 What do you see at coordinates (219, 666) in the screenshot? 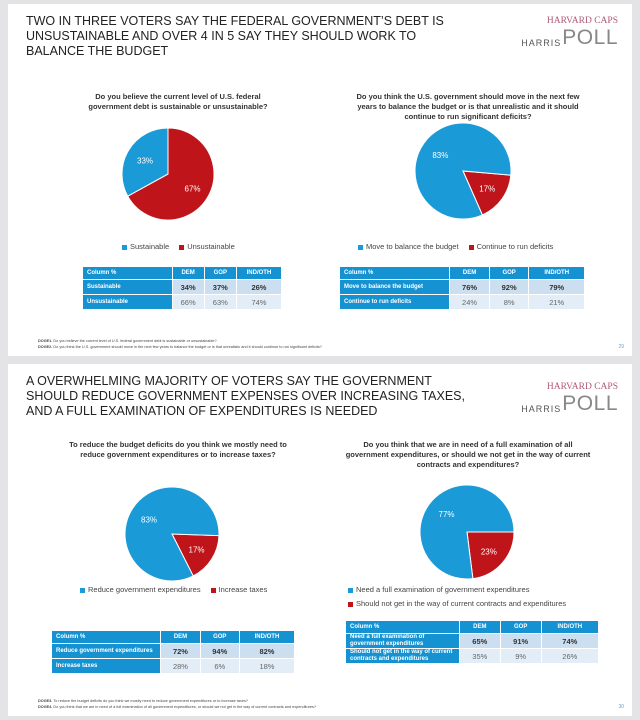
I see `cell-value: 6%` at bounding box center [219, 666].